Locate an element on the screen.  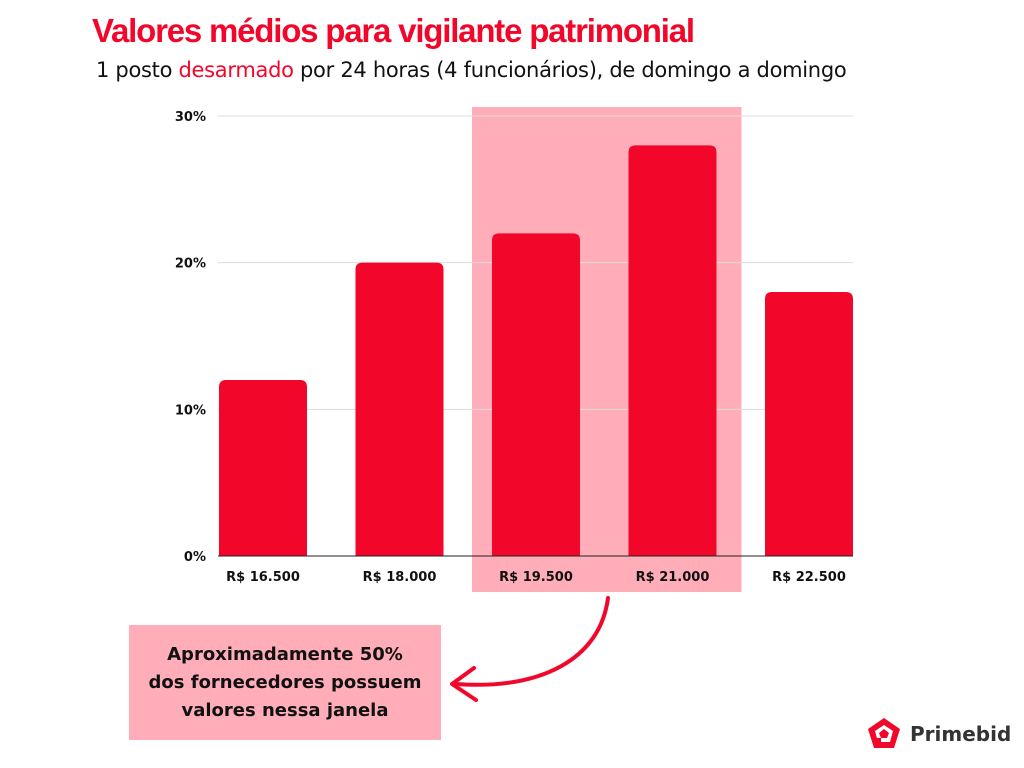
y-tick-label: 10% is located at coordinates (190, 410).